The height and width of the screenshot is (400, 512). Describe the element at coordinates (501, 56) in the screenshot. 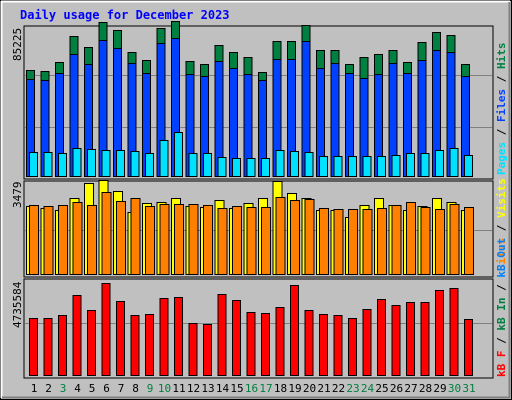

I see `legend-hits: Hits` at that location.